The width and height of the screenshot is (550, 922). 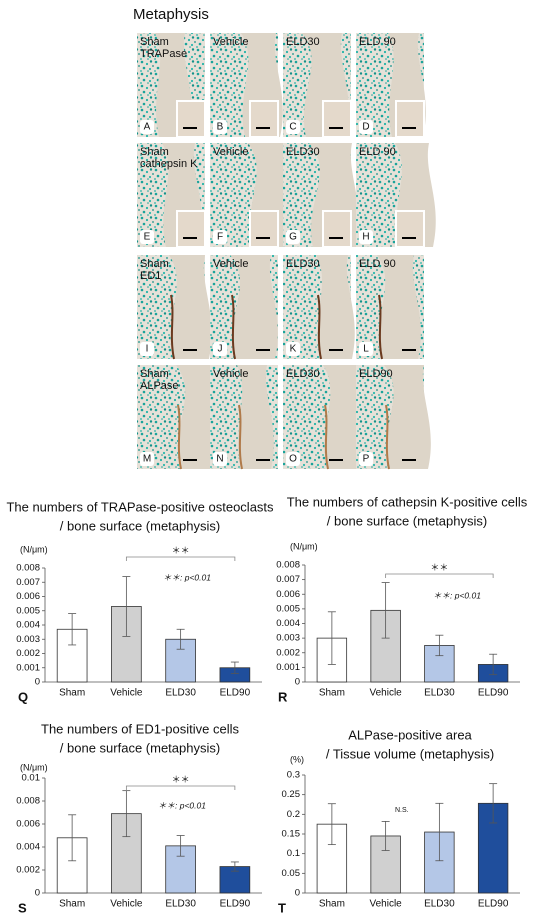 I want to click on panel-letter: N, so click(x=219, y=459).